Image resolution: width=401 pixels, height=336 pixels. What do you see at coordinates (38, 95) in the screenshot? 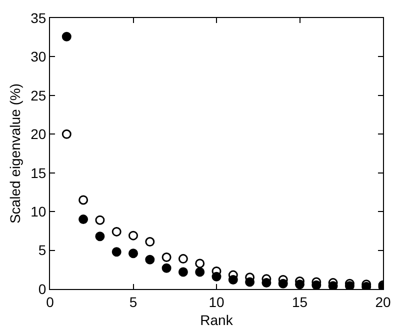
I see `y-tick-label: 25` at bounding box center [38, 95].